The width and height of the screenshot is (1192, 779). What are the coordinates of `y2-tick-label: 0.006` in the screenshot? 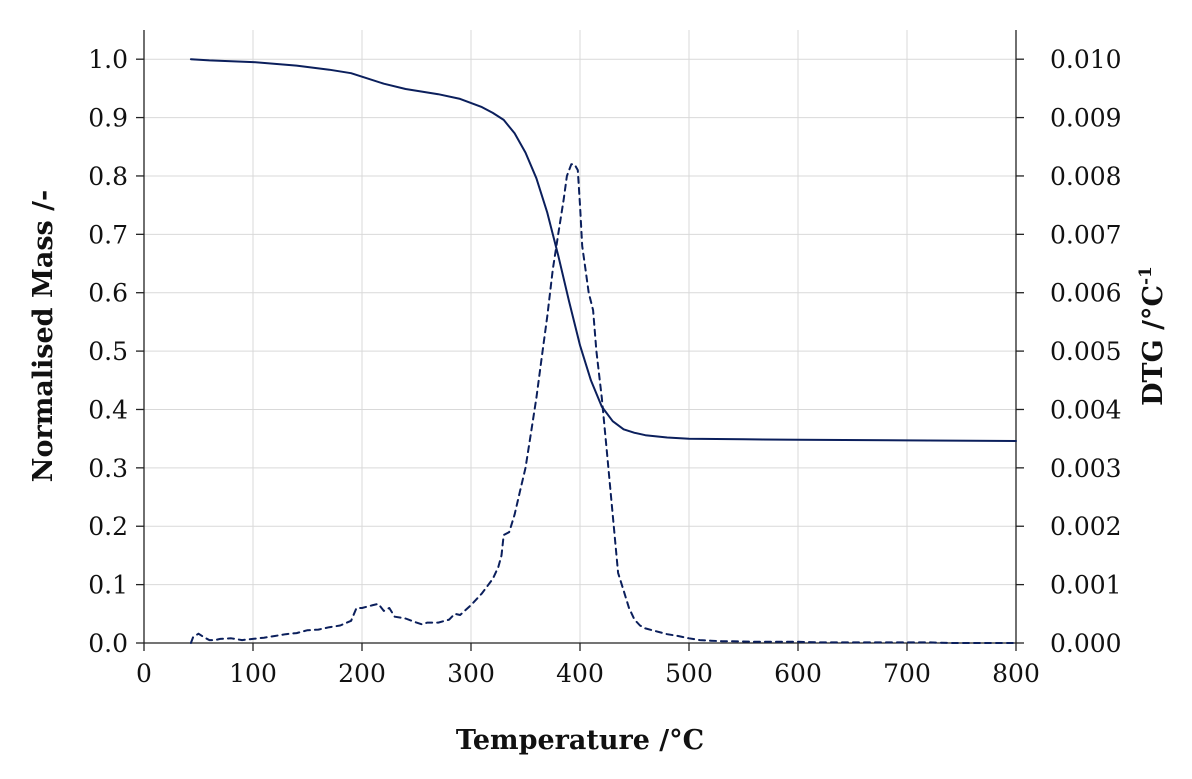 It's located at (1086, 293).